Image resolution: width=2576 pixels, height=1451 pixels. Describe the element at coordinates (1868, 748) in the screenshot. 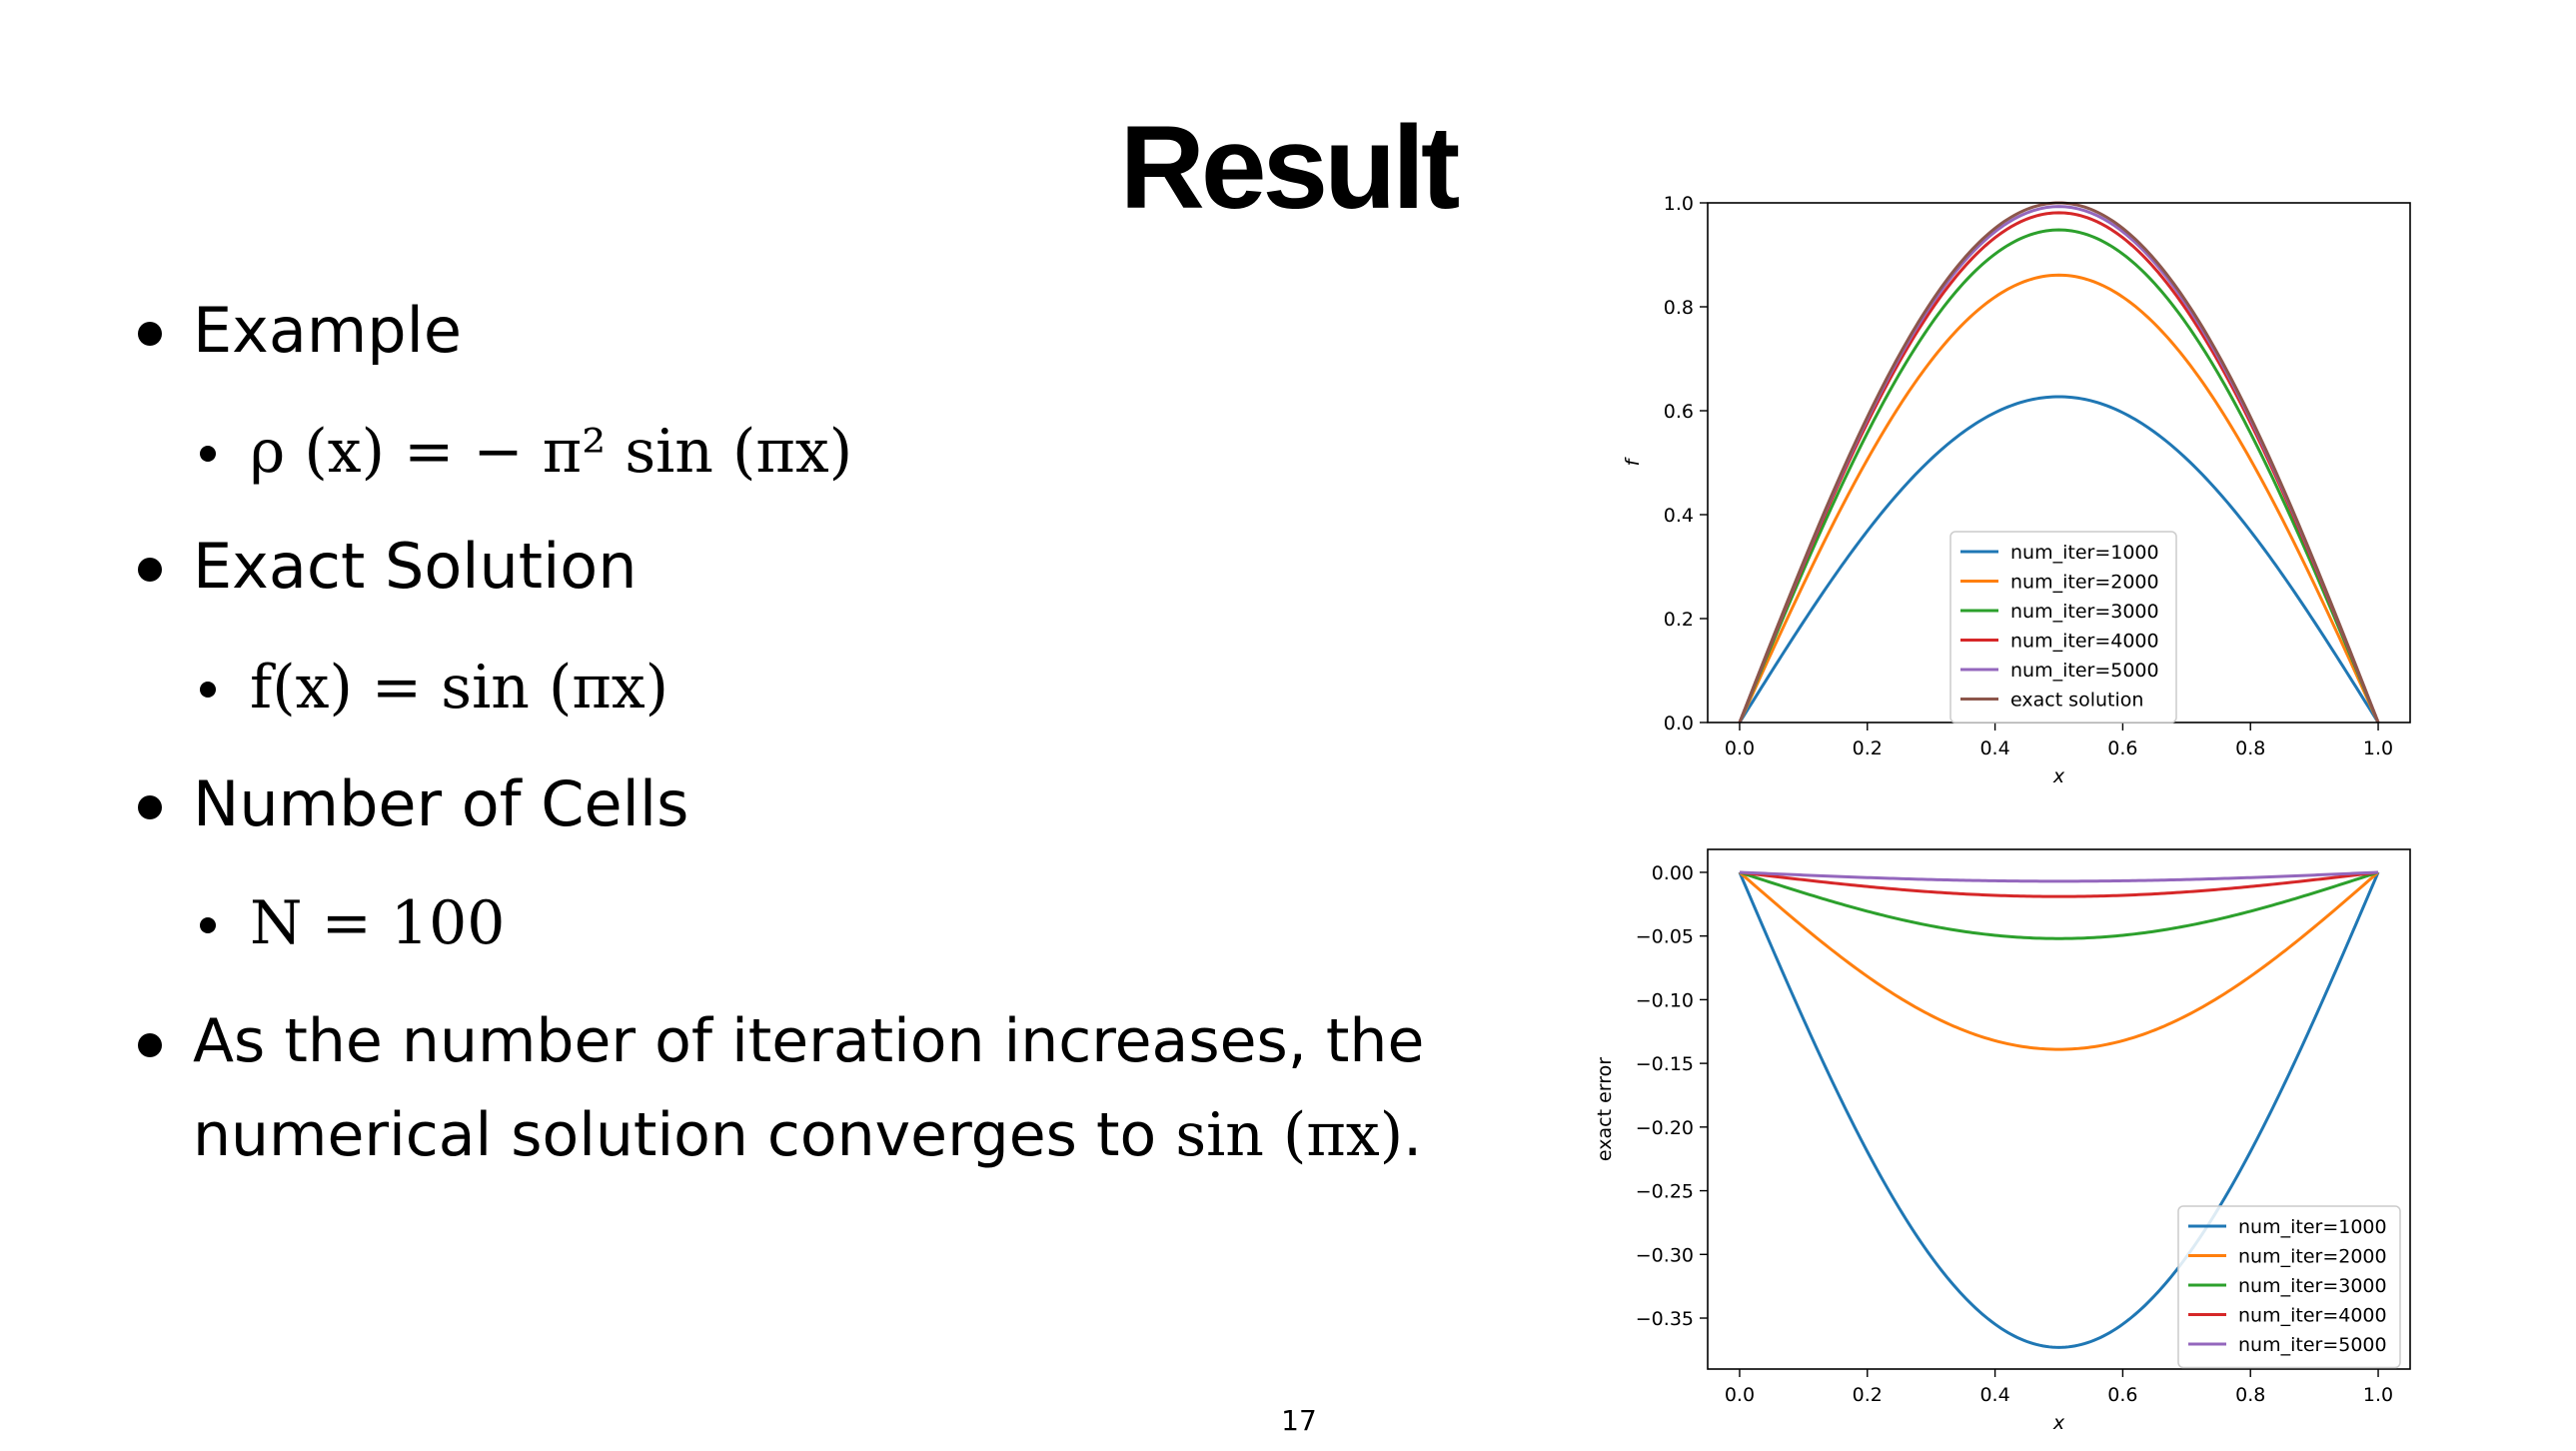

I see `x-tick-label-0-1: 0.2` at that location.